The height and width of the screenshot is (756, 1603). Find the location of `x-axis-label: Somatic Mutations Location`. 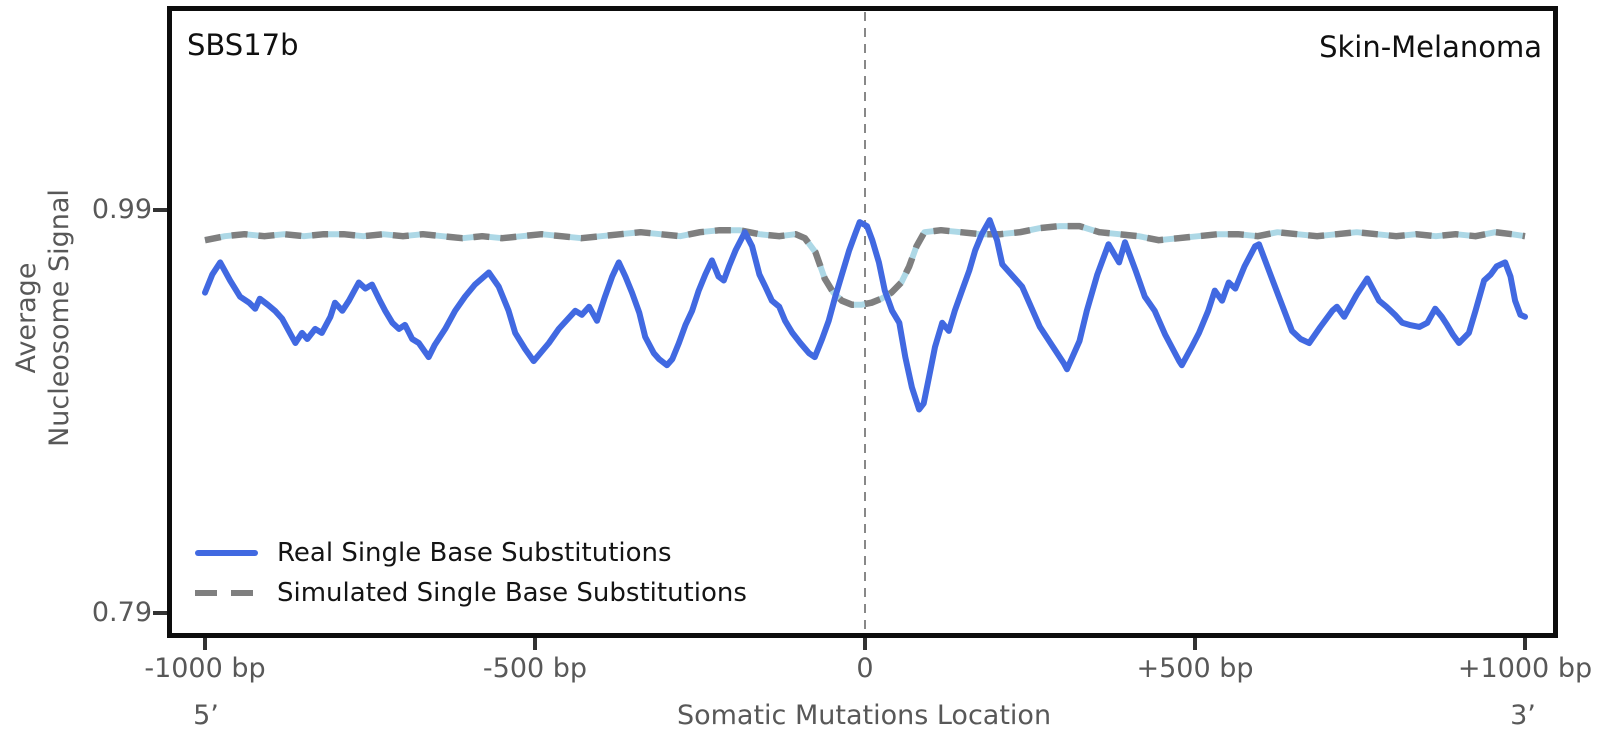

x-axis-label: Somatic Mutations Location is located at coordinates (864, 715).